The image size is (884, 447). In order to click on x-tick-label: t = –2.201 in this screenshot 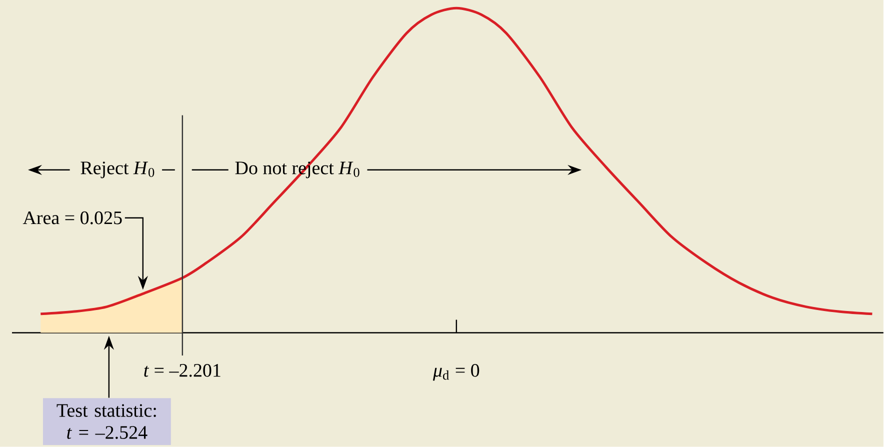, I will do `click(182, 371)`.